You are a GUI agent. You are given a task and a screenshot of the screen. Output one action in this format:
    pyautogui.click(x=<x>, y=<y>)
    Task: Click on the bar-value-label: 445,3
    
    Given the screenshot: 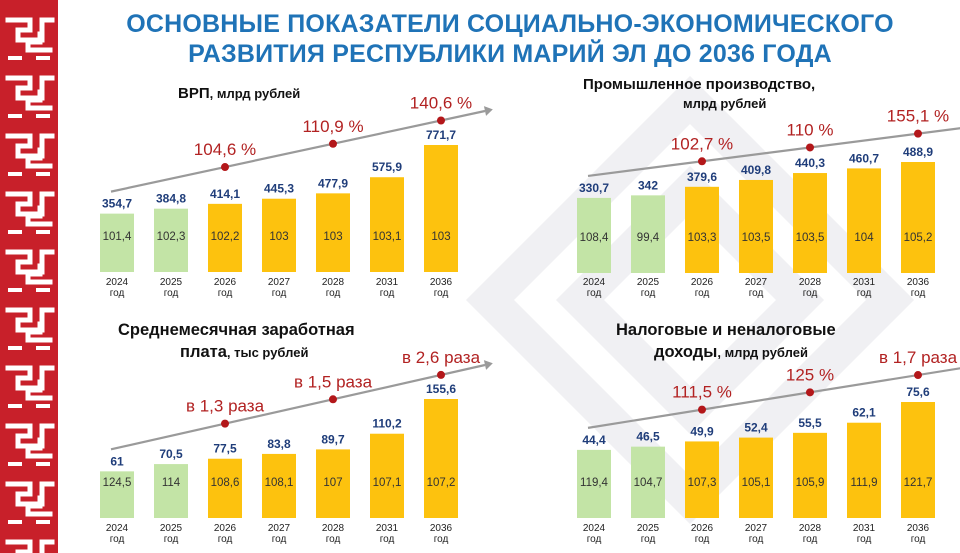 What is the action you would take?
    pyautogui.click(x=279, y=189)
    